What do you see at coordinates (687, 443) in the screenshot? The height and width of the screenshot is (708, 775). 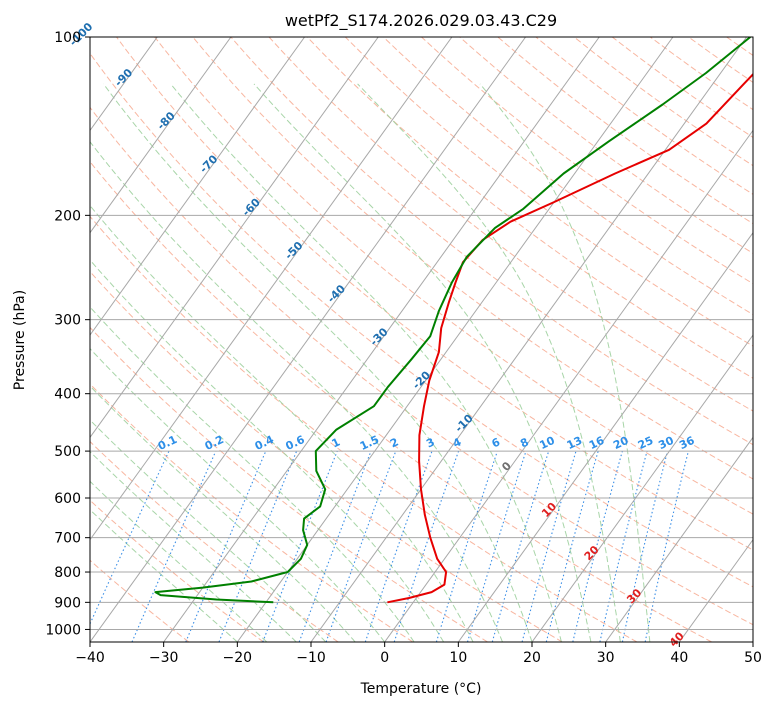 I see `mixing-ratio-label: 36` at bounding box center [687, 443].